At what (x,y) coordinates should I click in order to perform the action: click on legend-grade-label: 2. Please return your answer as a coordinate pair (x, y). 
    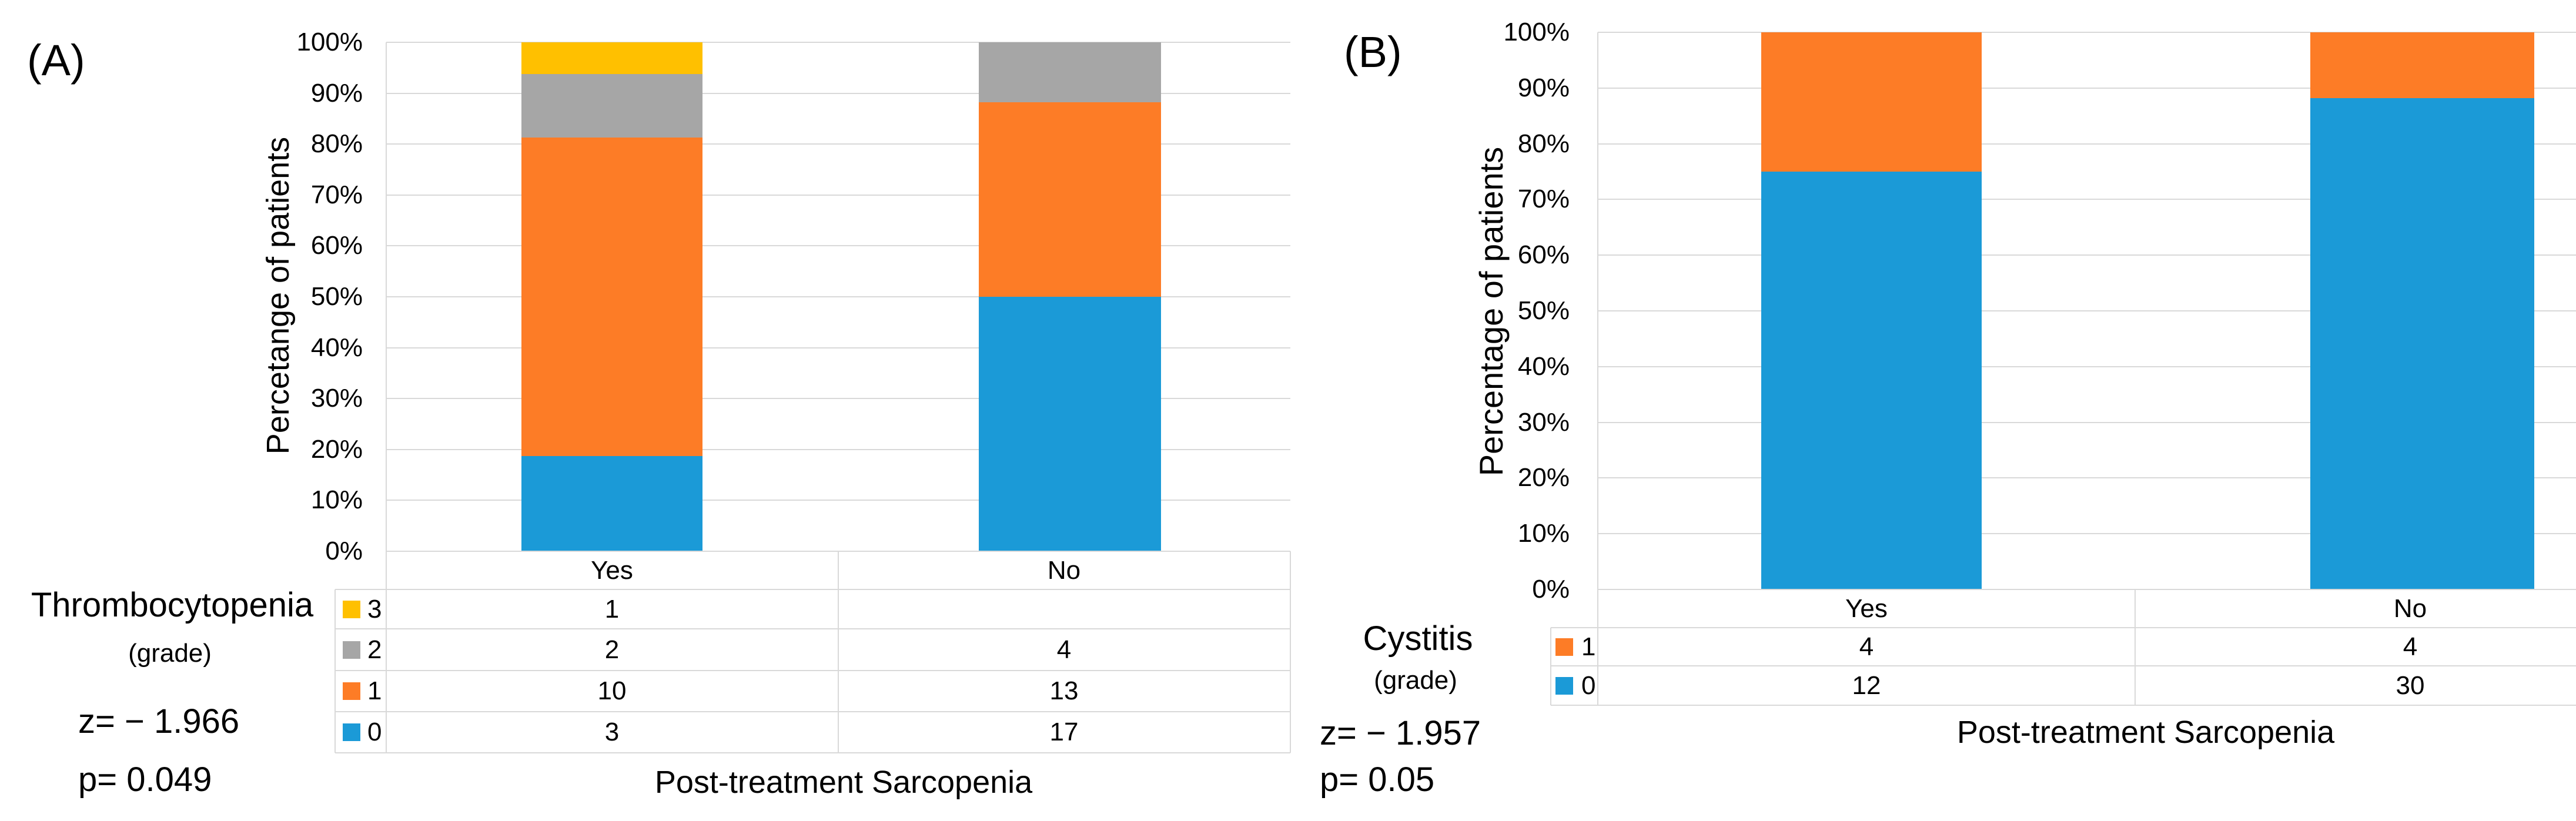
    Looking at the image, I should click on (374, 649).